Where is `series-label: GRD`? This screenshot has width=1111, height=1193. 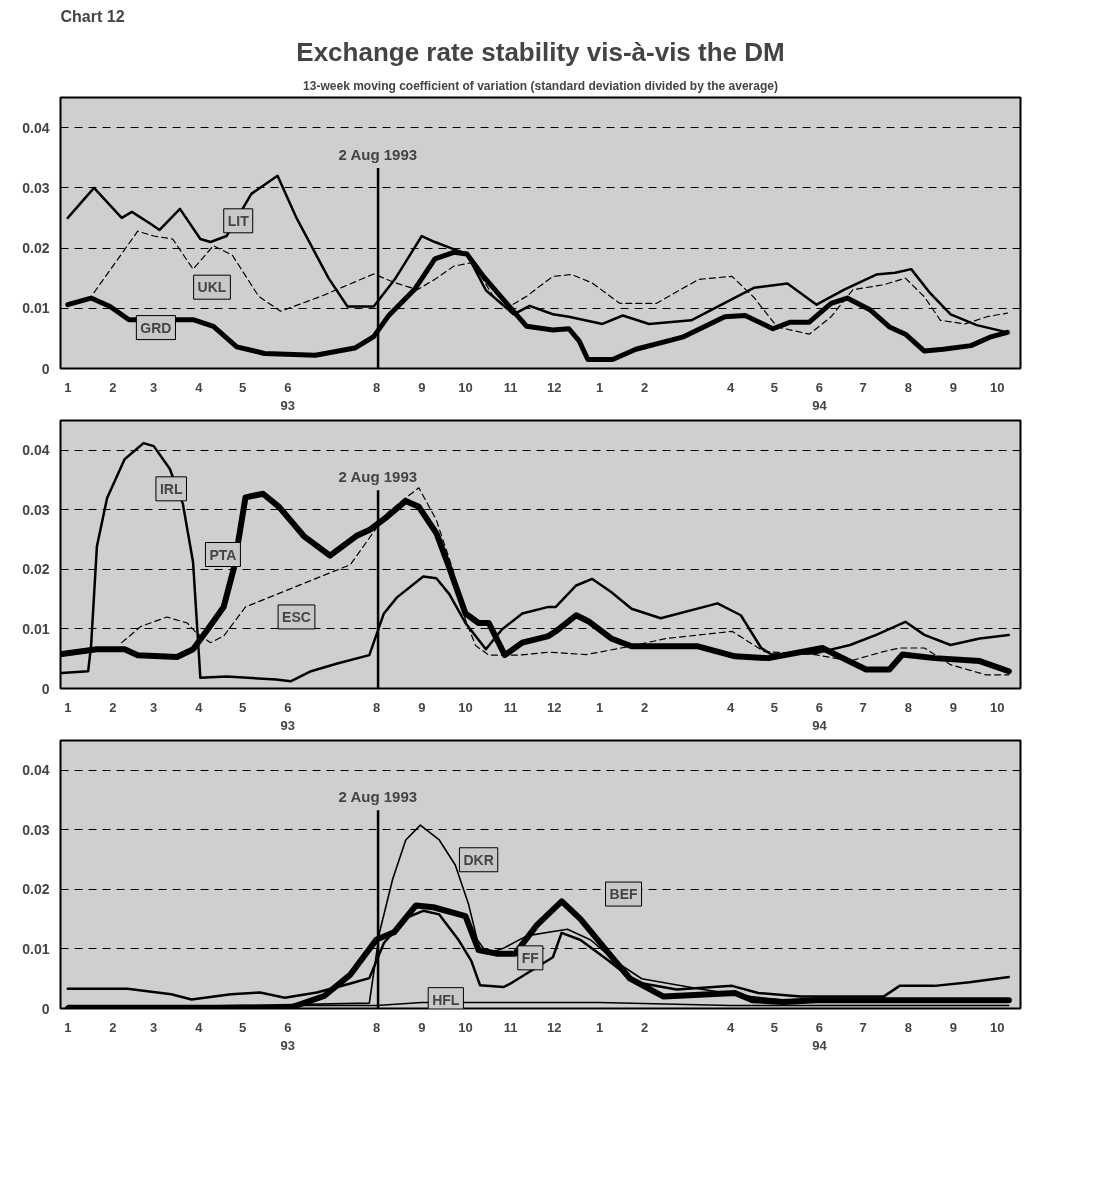
series-label: GRD is located at coordinates (156, 327).